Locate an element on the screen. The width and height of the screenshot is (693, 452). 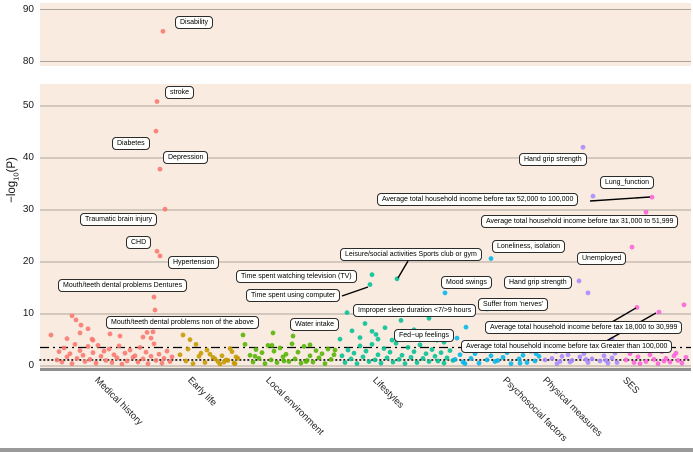
annotation-label: Water intake is located at coordinates (315, 324).